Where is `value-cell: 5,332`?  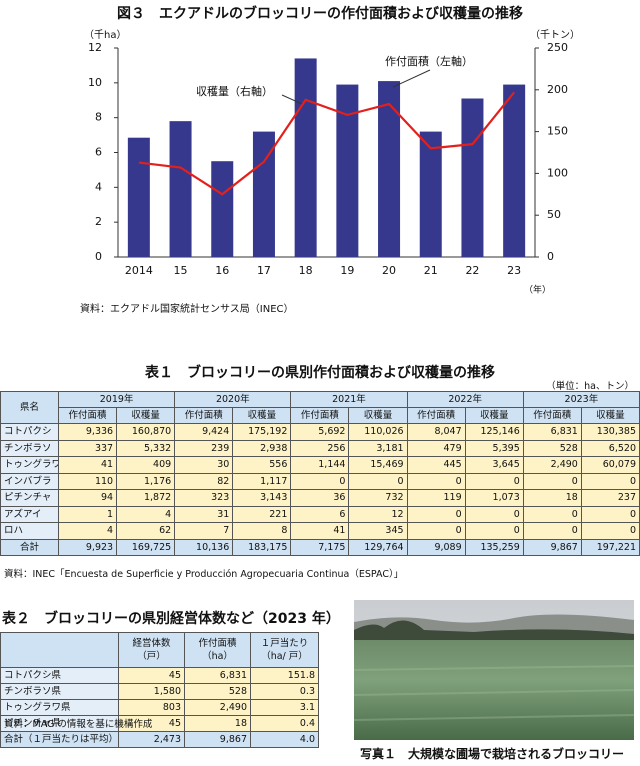 value-cell: 5,332 is located at coordinates (146, 448).